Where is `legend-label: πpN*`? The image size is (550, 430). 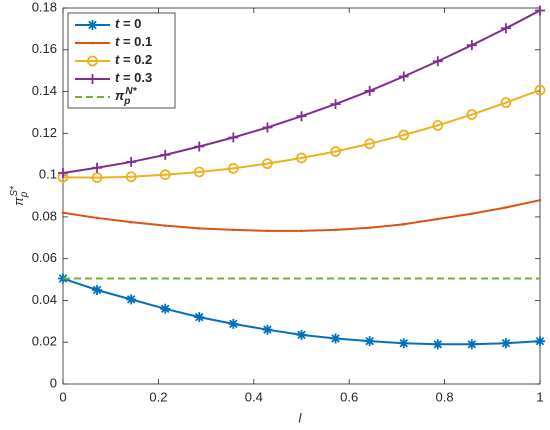
legend-label: πpN* is located at coordinates (126, 96).